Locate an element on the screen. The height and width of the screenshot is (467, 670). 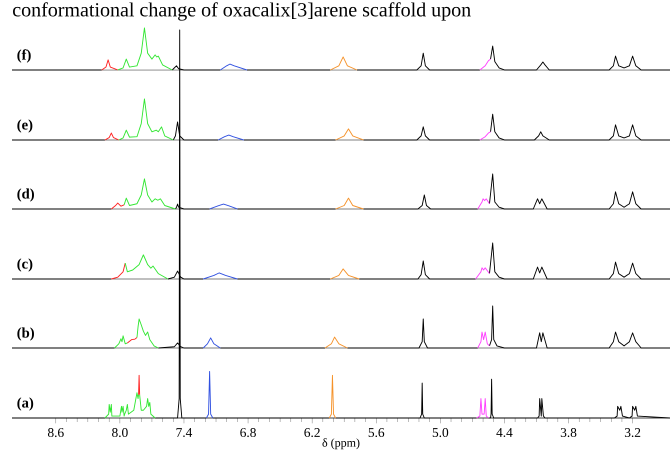
x-tick-label: 7.4 is located at coordinates (184, 433).